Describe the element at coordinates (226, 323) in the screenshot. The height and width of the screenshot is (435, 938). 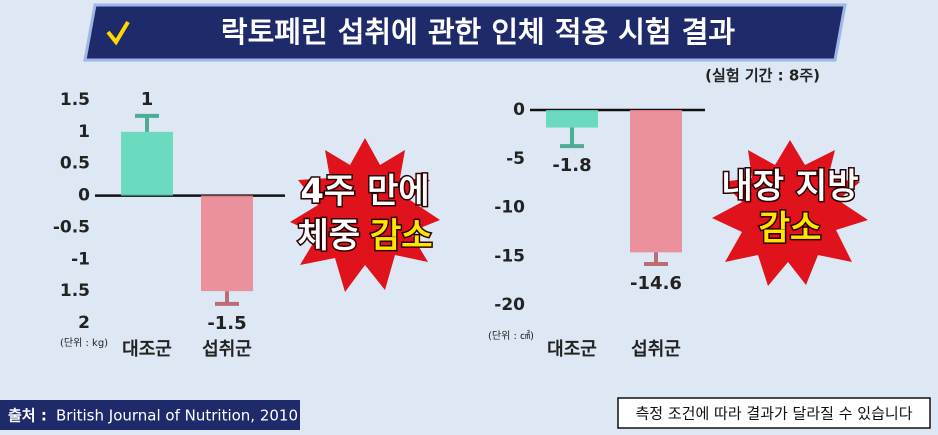
I see `value-label: -1.5` at that location.